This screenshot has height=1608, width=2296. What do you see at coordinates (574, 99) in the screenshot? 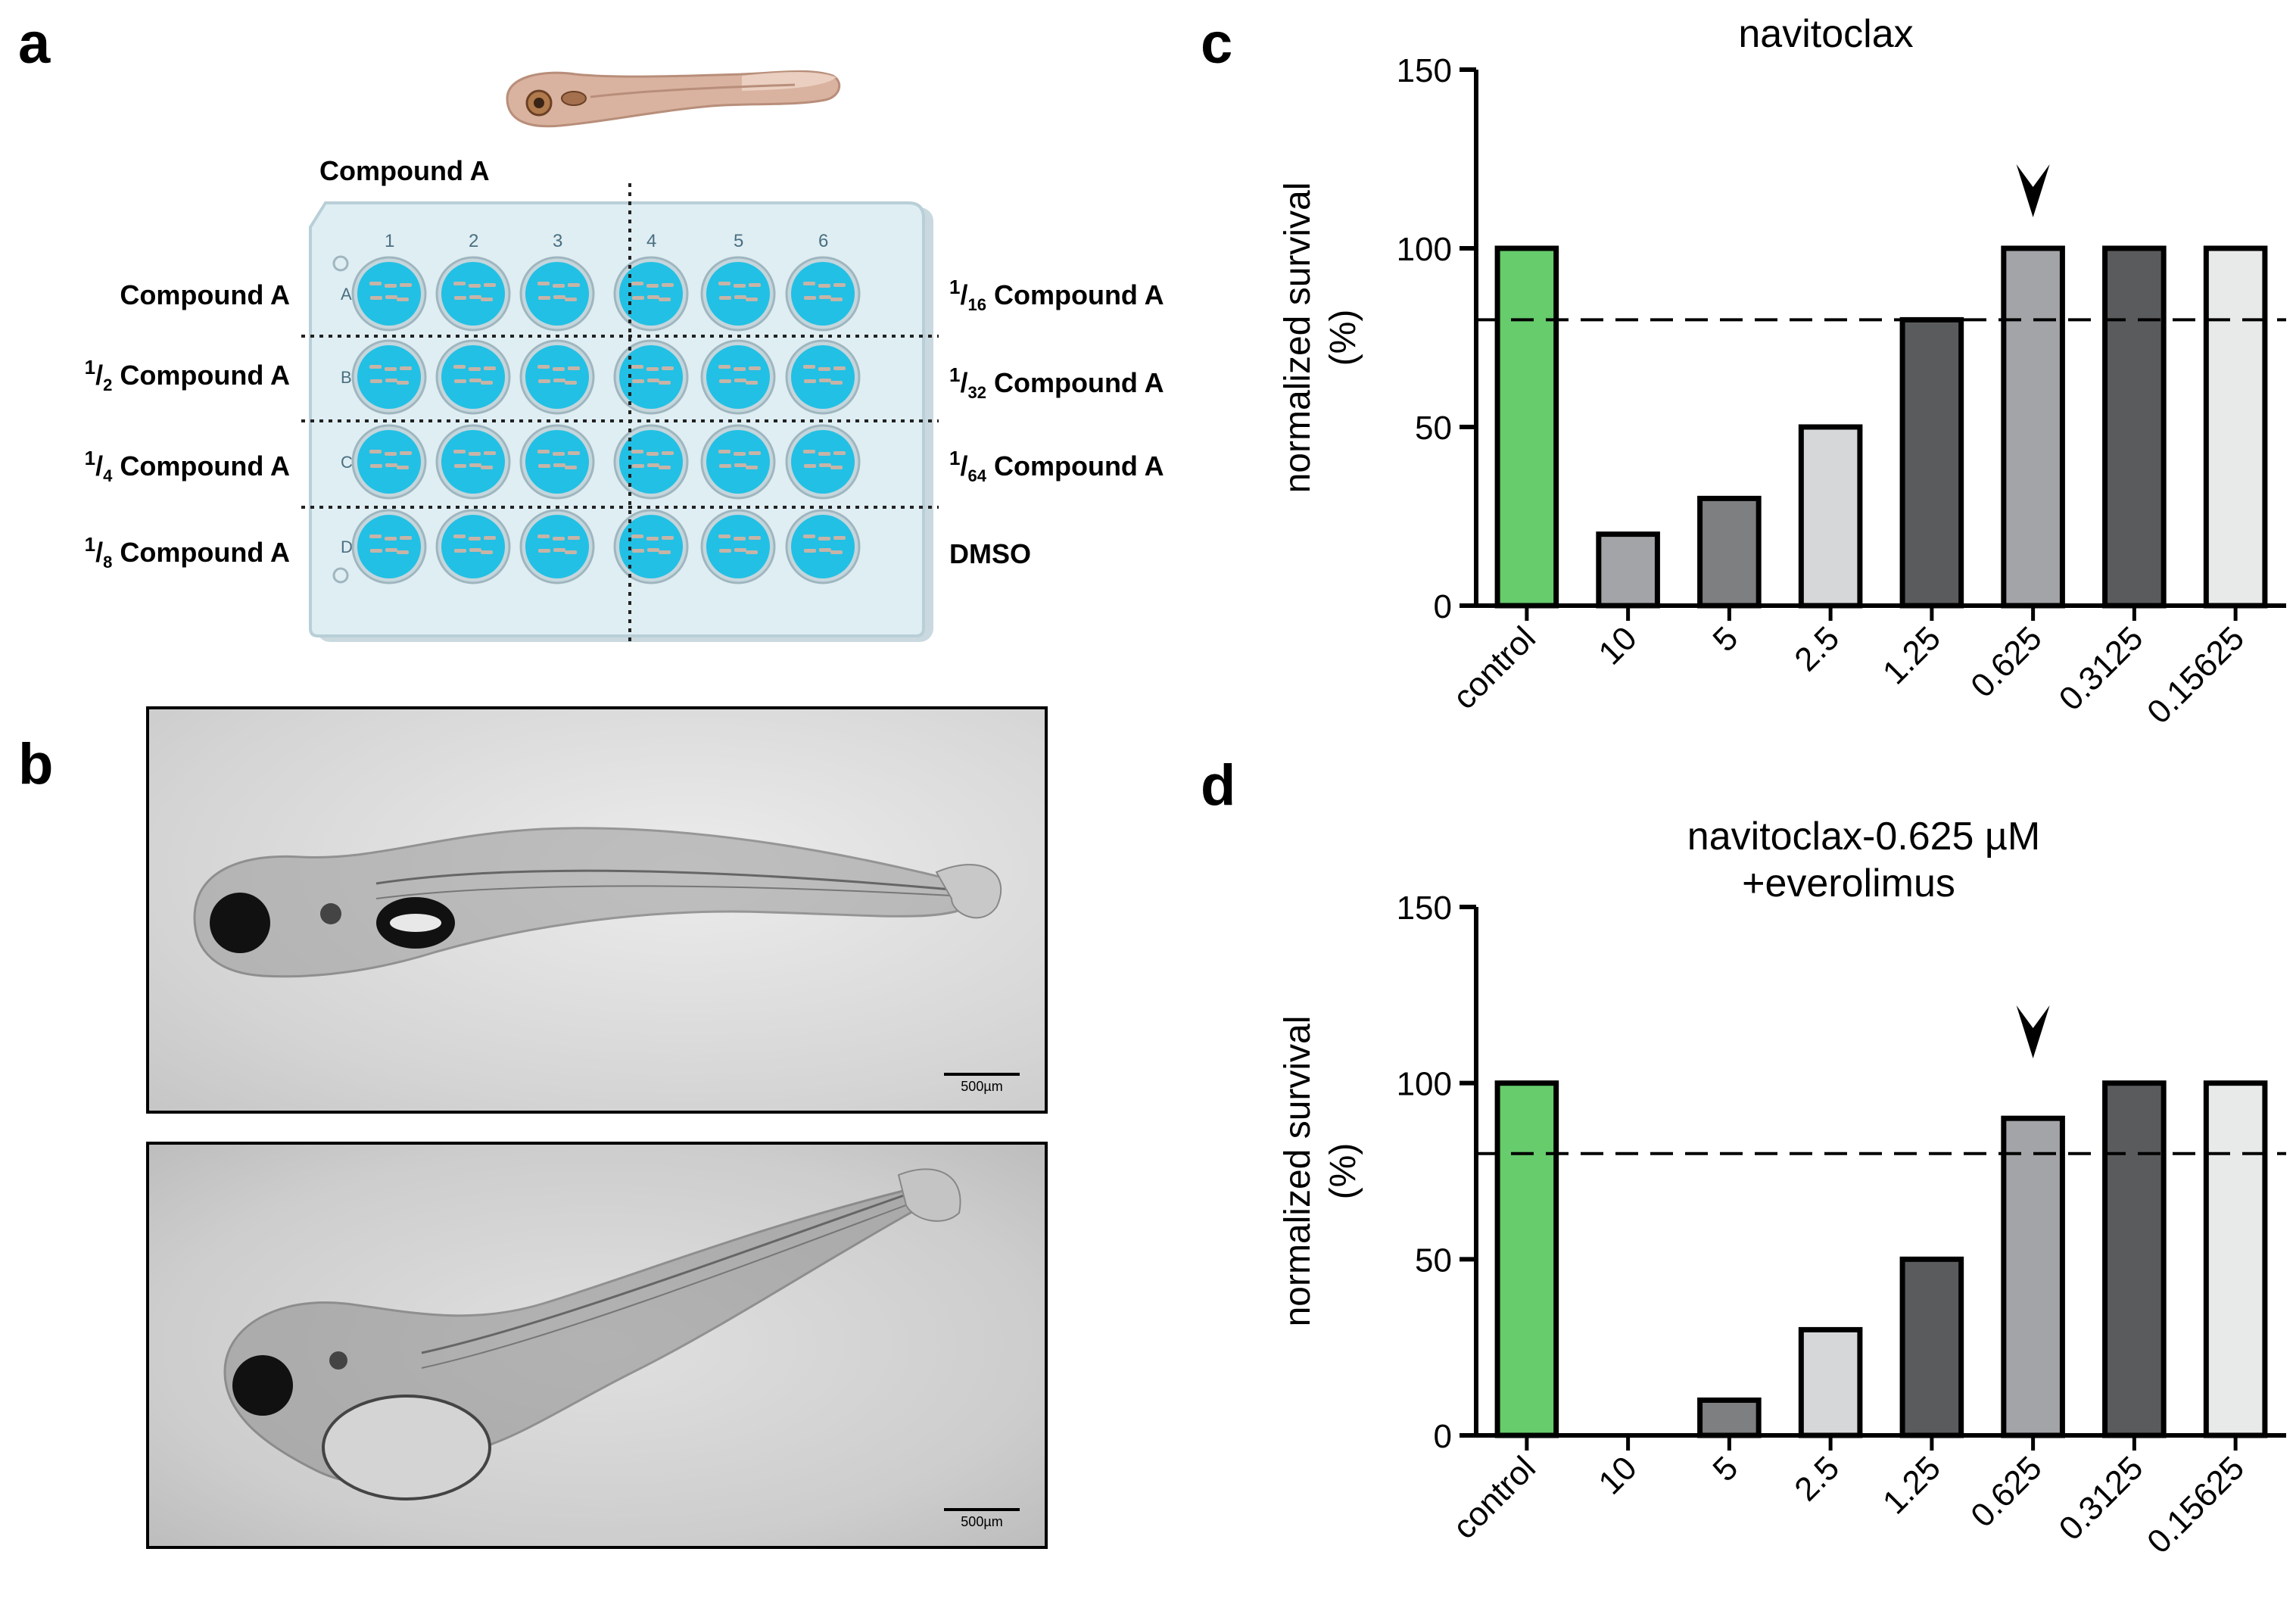
I see `larva-swim-bladder` at bounding box center [574, 99].